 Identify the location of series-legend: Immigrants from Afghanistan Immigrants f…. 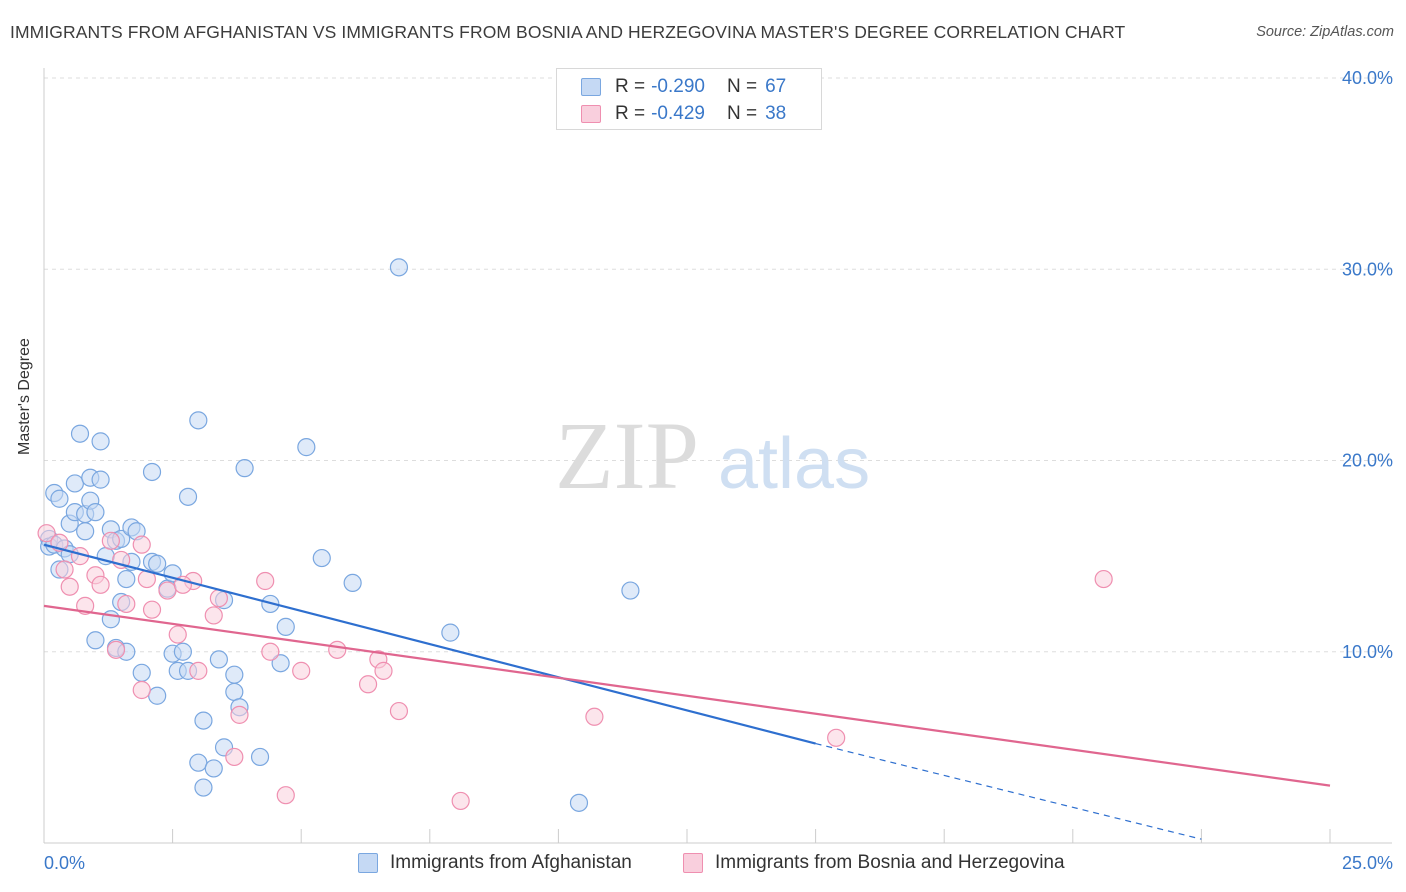
(703, 865).